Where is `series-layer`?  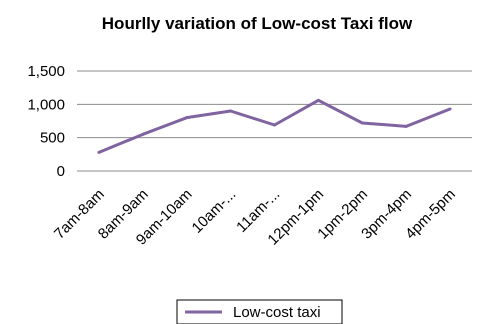 series-layer is located at coordinates (274, 126).